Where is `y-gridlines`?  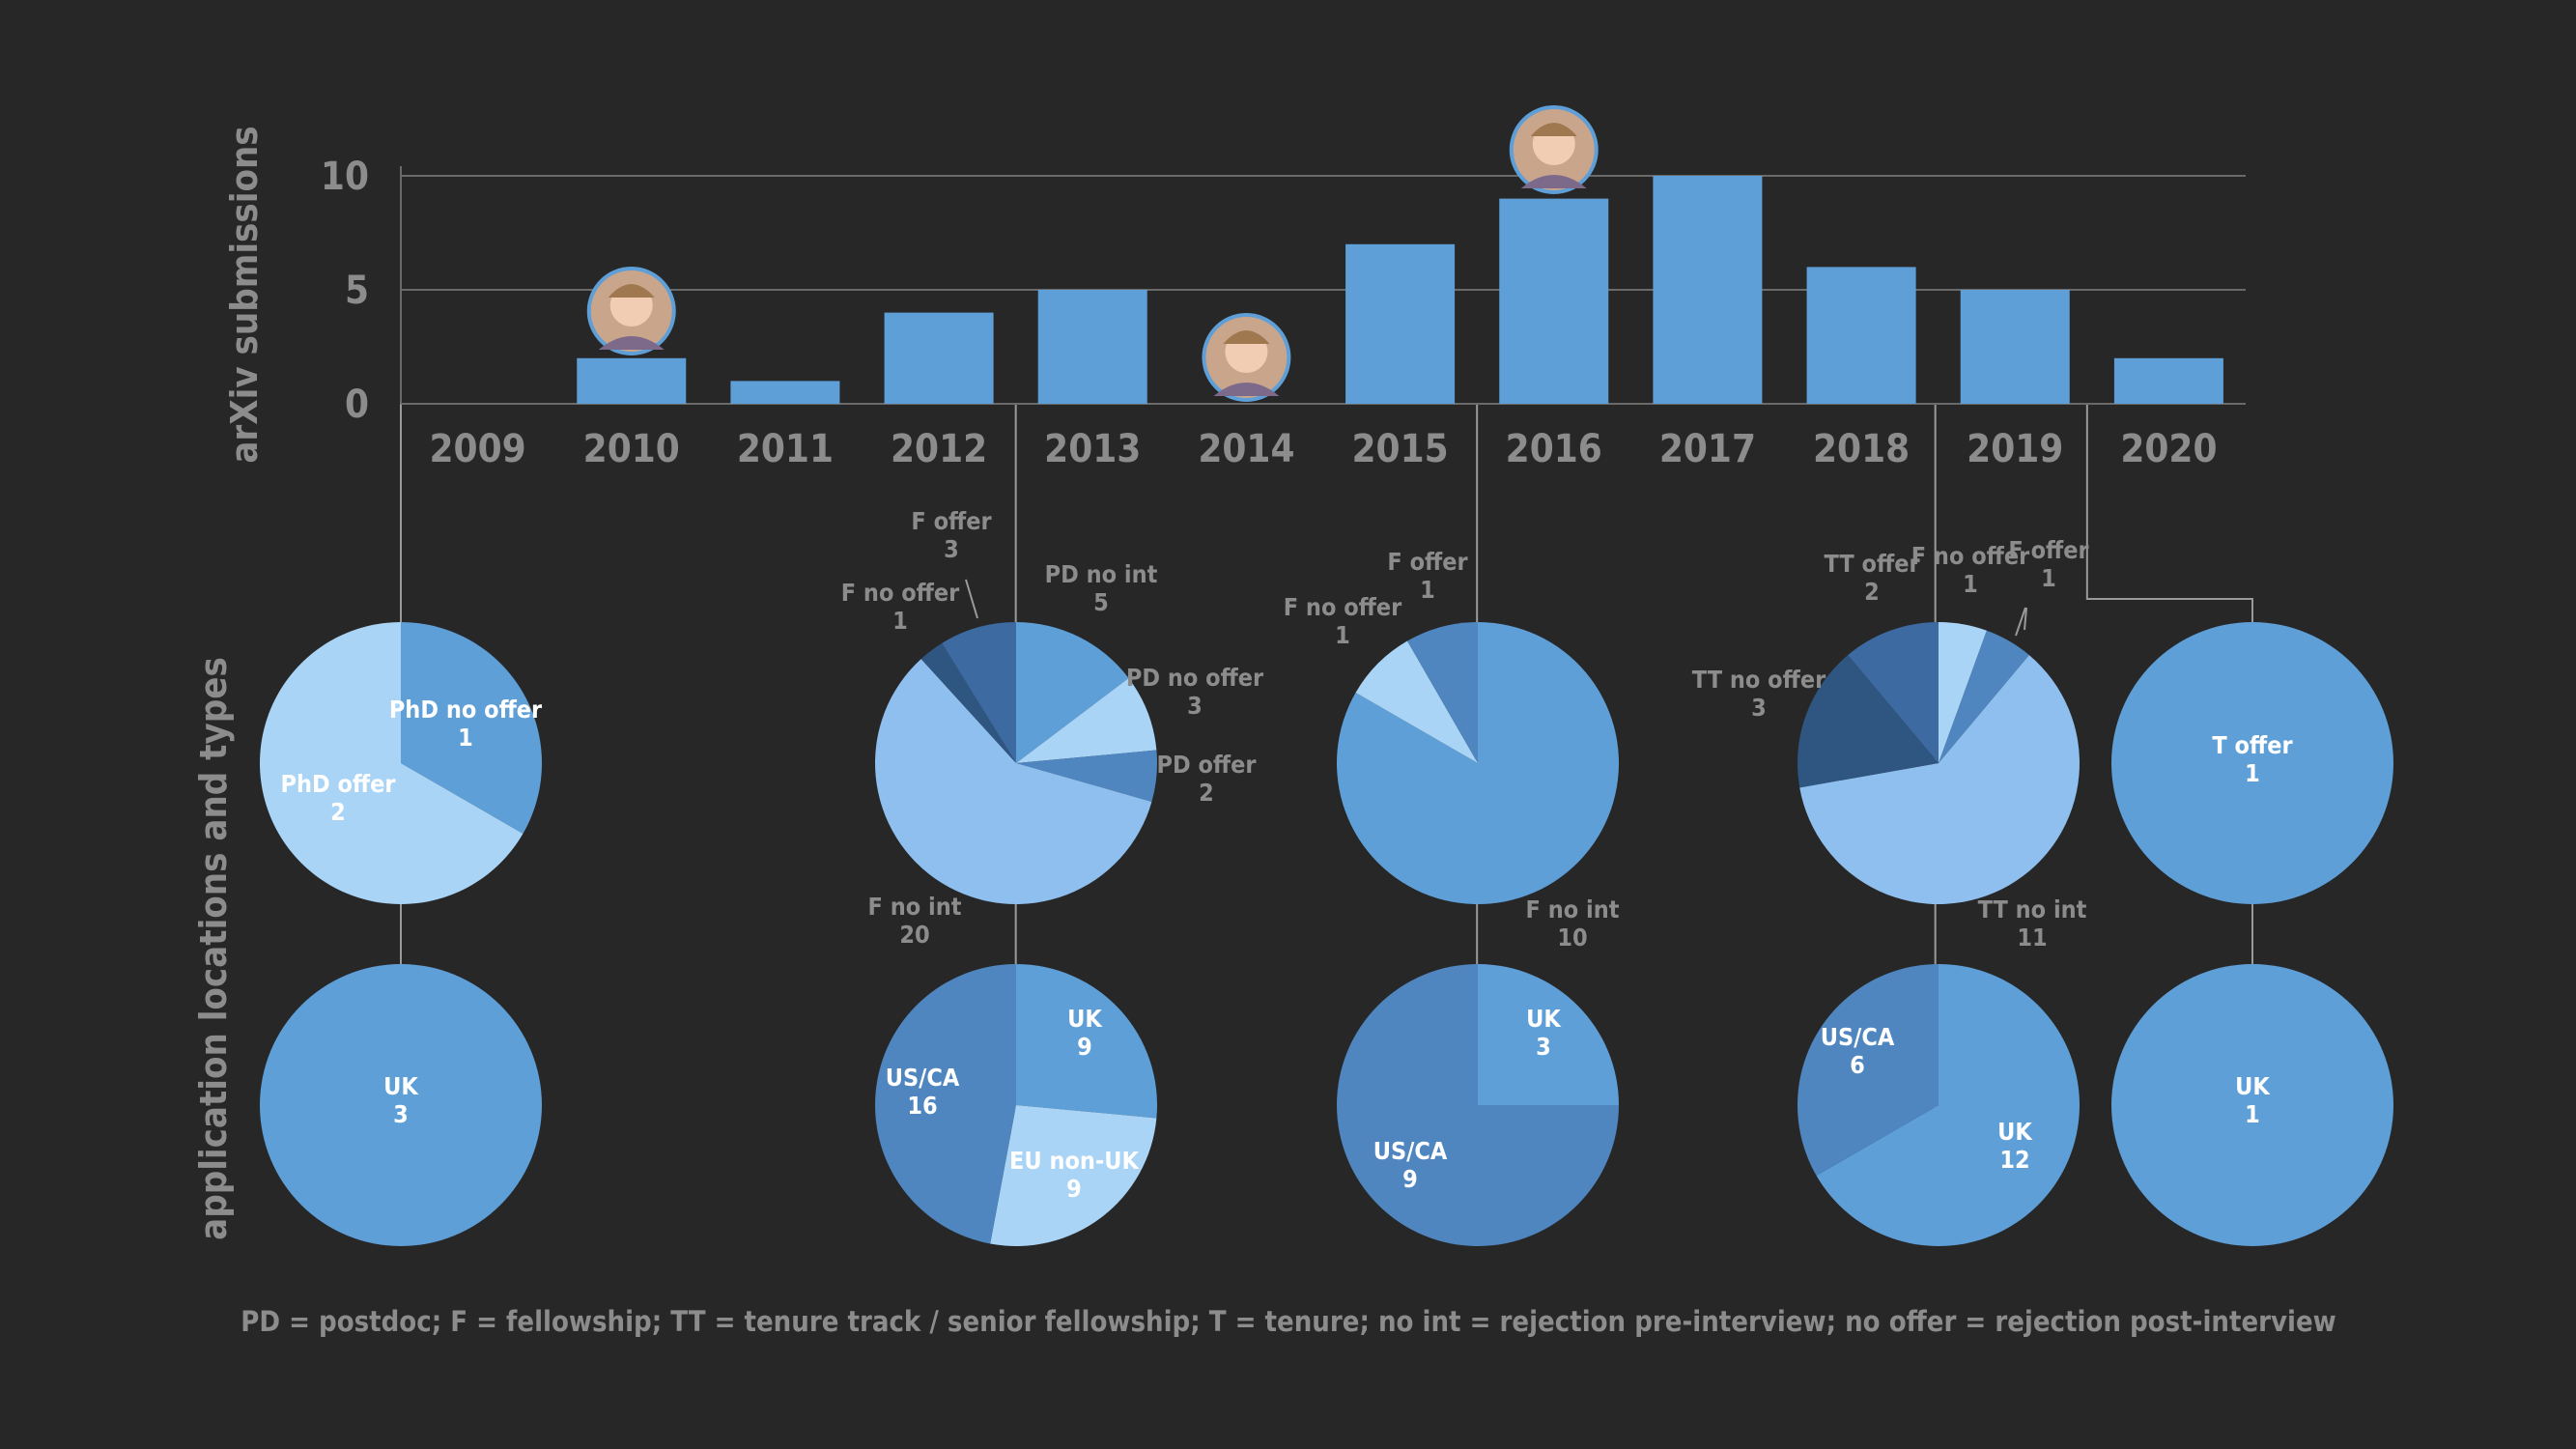
y-gridlines is located at coordinates (1323, 285).